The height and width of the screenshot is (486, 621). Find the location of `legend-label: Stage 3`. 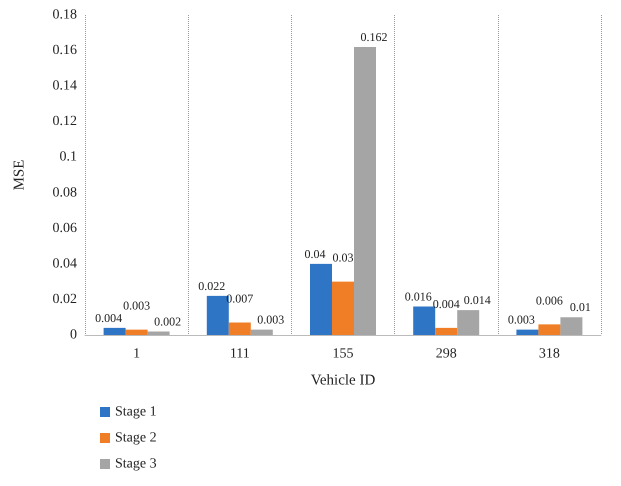

legend-label: Stage 3 is located at coordinates (136, 464).